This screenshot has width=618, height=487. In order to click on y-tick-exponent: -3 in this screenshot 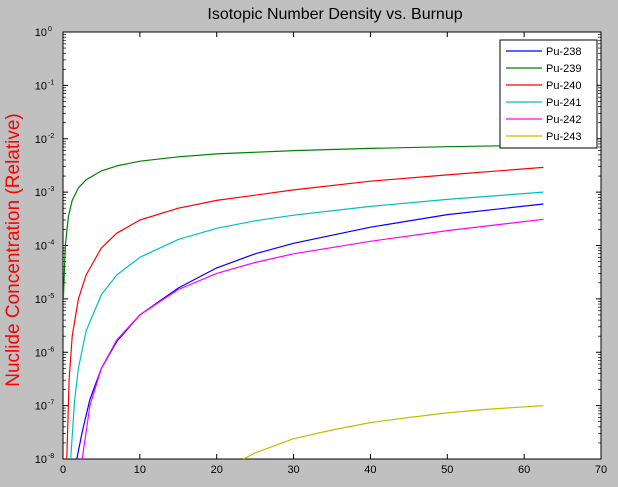, I will do `click(51, 189)`.